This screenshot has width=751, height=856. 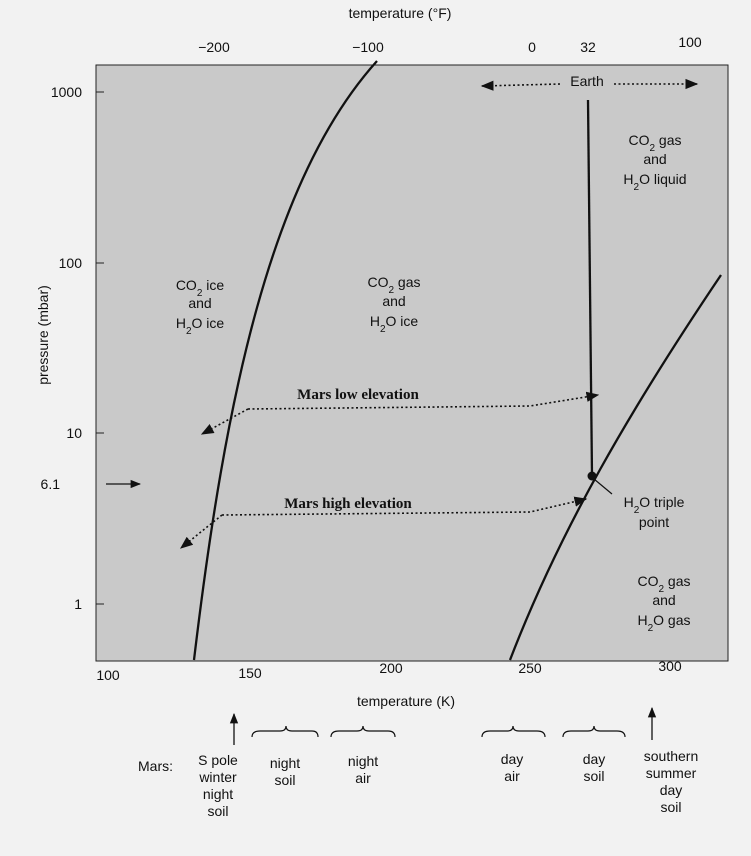 I want to click on earth-label: Earth, so click(x=586, y=81).